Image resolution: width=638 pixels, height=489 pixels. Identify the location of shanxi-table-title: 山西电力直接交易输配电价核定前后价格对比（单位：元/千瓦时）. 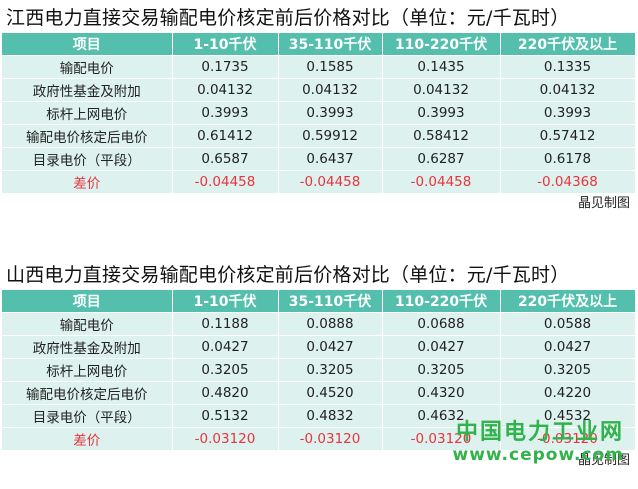
(288, 275).